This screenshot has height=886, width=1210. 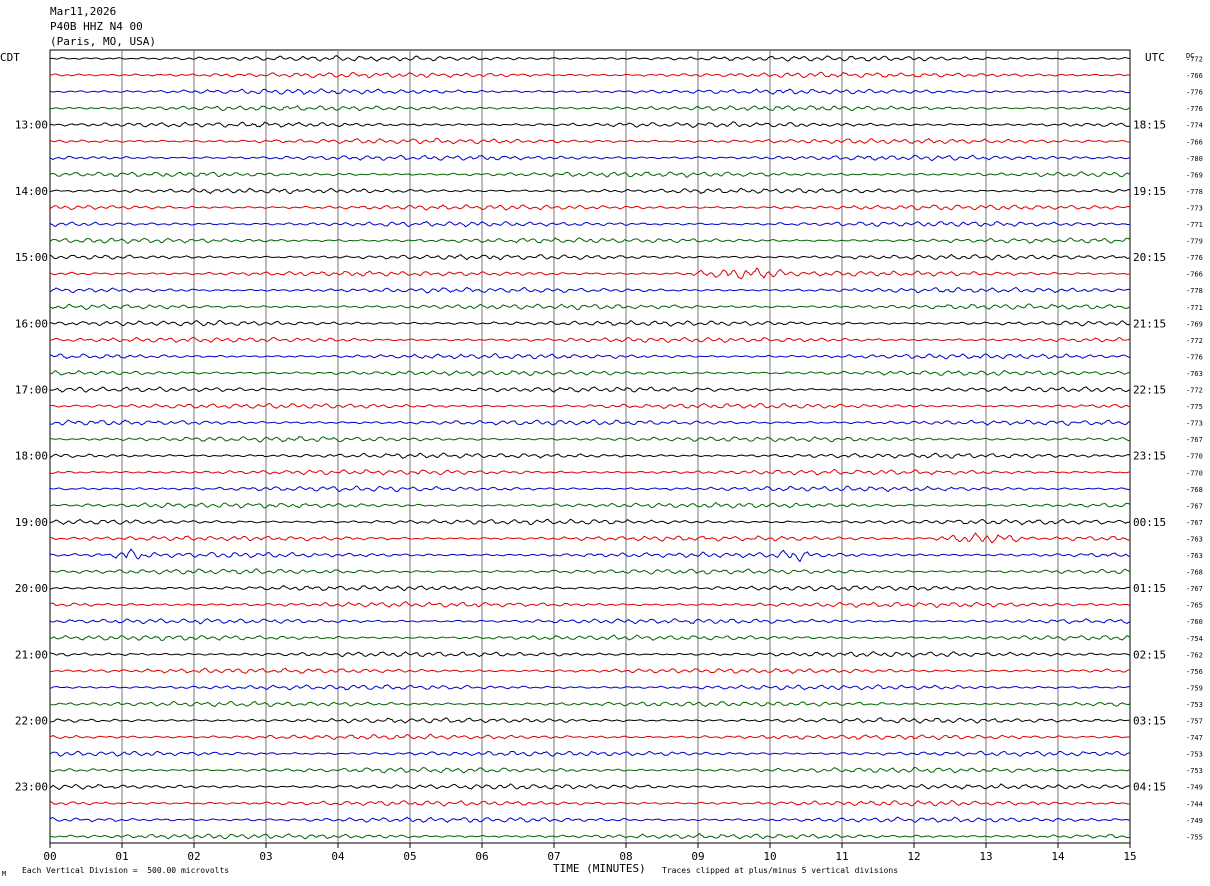 I want to click on left-timezone-label: CDT, so click(x=10, y=57).